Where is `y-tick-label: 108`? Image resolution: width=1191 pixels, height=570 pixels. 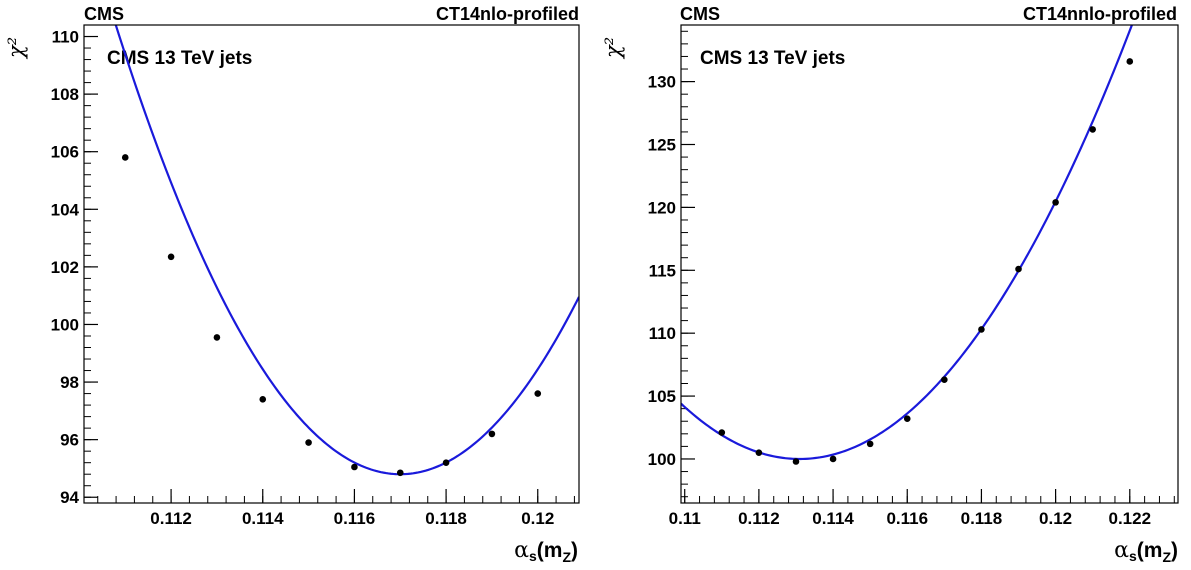
y-tick-label: 108 is located at coordinates (65, 94).